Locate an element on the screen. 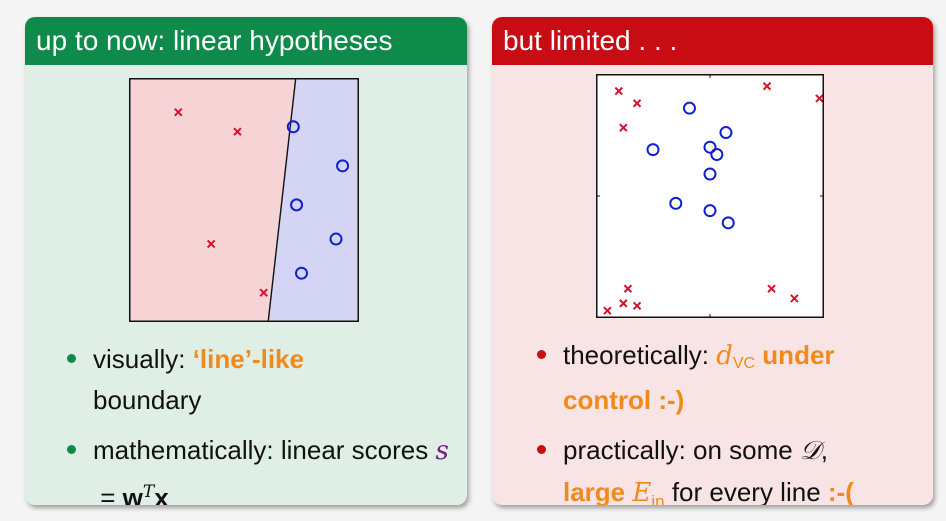 This screenshot has height=521, width=946. bullet-highlight: under control :-) is located at coordinates (699, 377).